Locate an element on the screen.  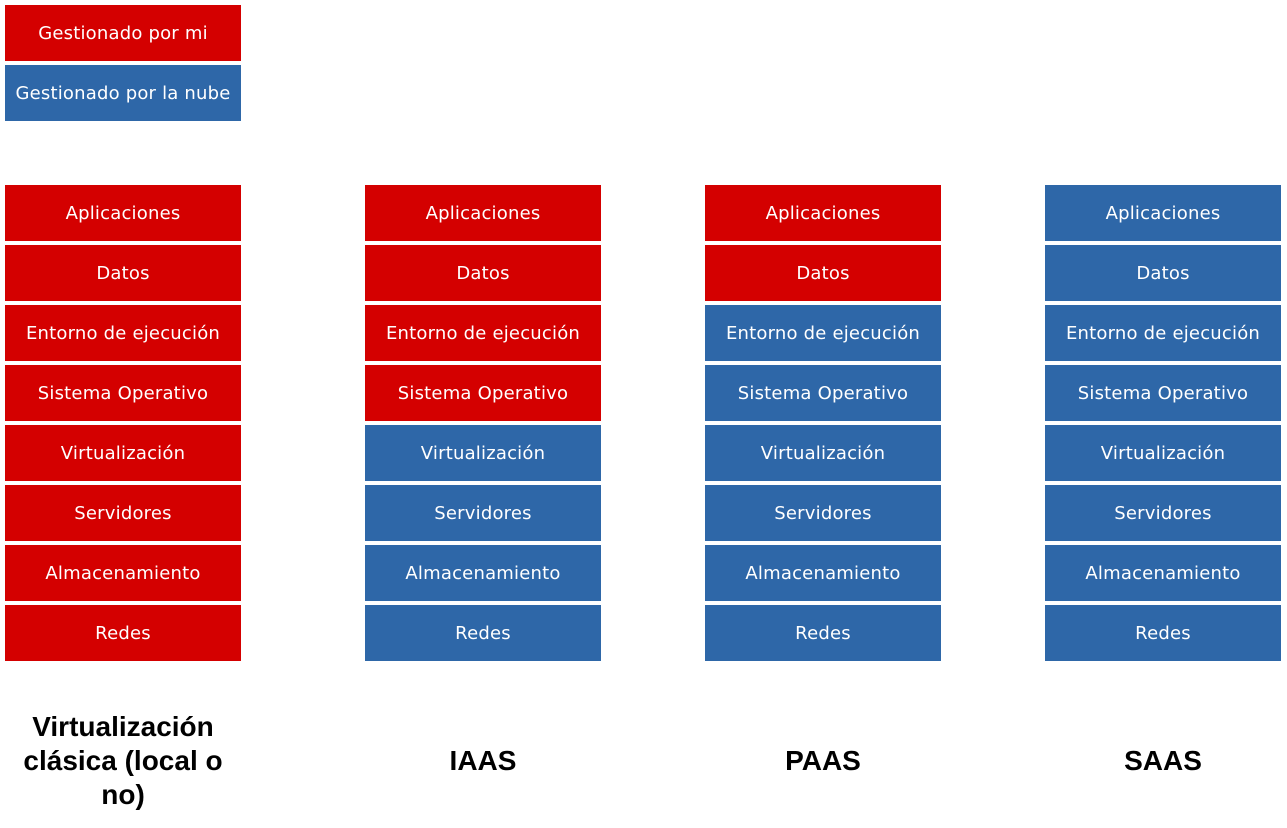
column-title-text: IAAS is located at coordinates (483, 760).